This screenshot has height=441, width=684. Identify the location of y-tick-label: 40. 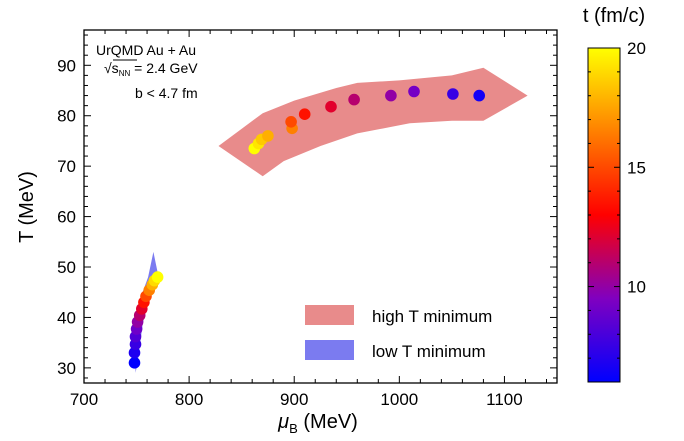
(66, 317).